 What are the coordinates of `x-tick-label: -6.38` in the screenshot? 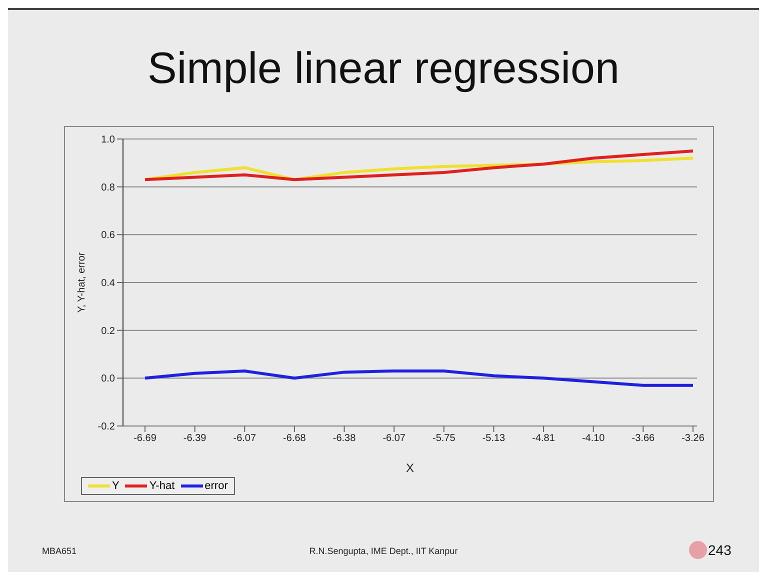 It's located at (344, 438).